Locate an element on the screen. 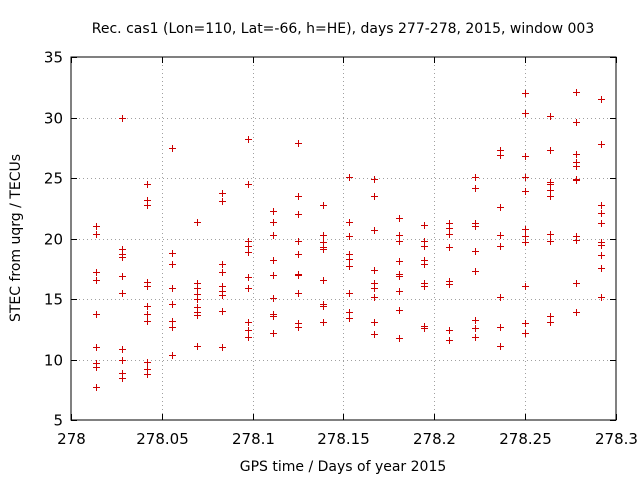  y-tick-label: 35 is located at coordinates (53, 58).